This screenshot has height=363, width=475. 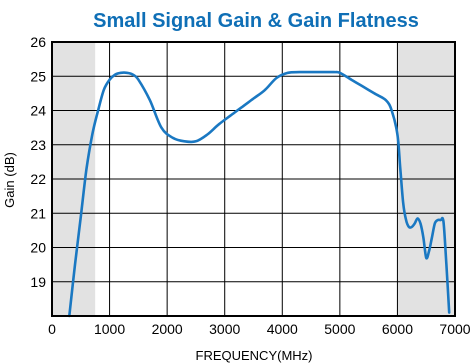 I want to click on x-tick-label: 7000, so click(x=454, y=329).